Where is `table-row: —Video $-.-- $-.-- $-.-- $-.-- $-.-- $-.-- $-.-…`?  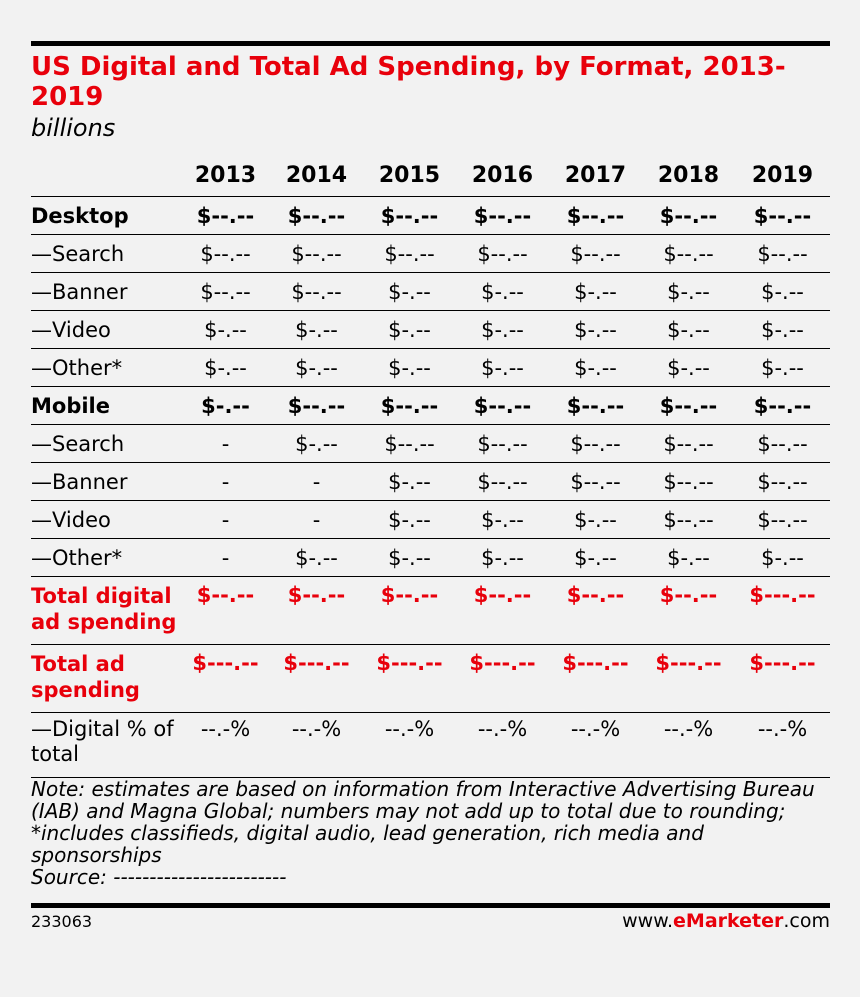 table-row: —Video $-.-- $-.-- $-.-- $-.-- $-.-- $-.-- $-.-… is located at coordinates (430, 329).